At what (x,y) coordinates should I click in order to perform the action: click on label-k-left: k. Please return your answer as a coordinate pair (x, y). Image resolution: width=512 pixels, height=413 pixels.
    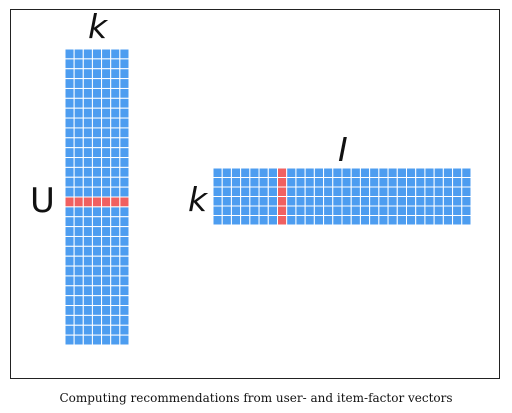
    Looking at the image, I should click on (197, 199).